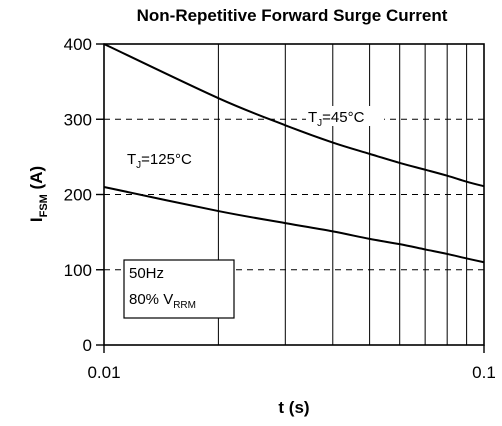  Describe the element at coordinates (146, 273) in the screenshot. I see `conditions-frequency: 50Hz` at that location.